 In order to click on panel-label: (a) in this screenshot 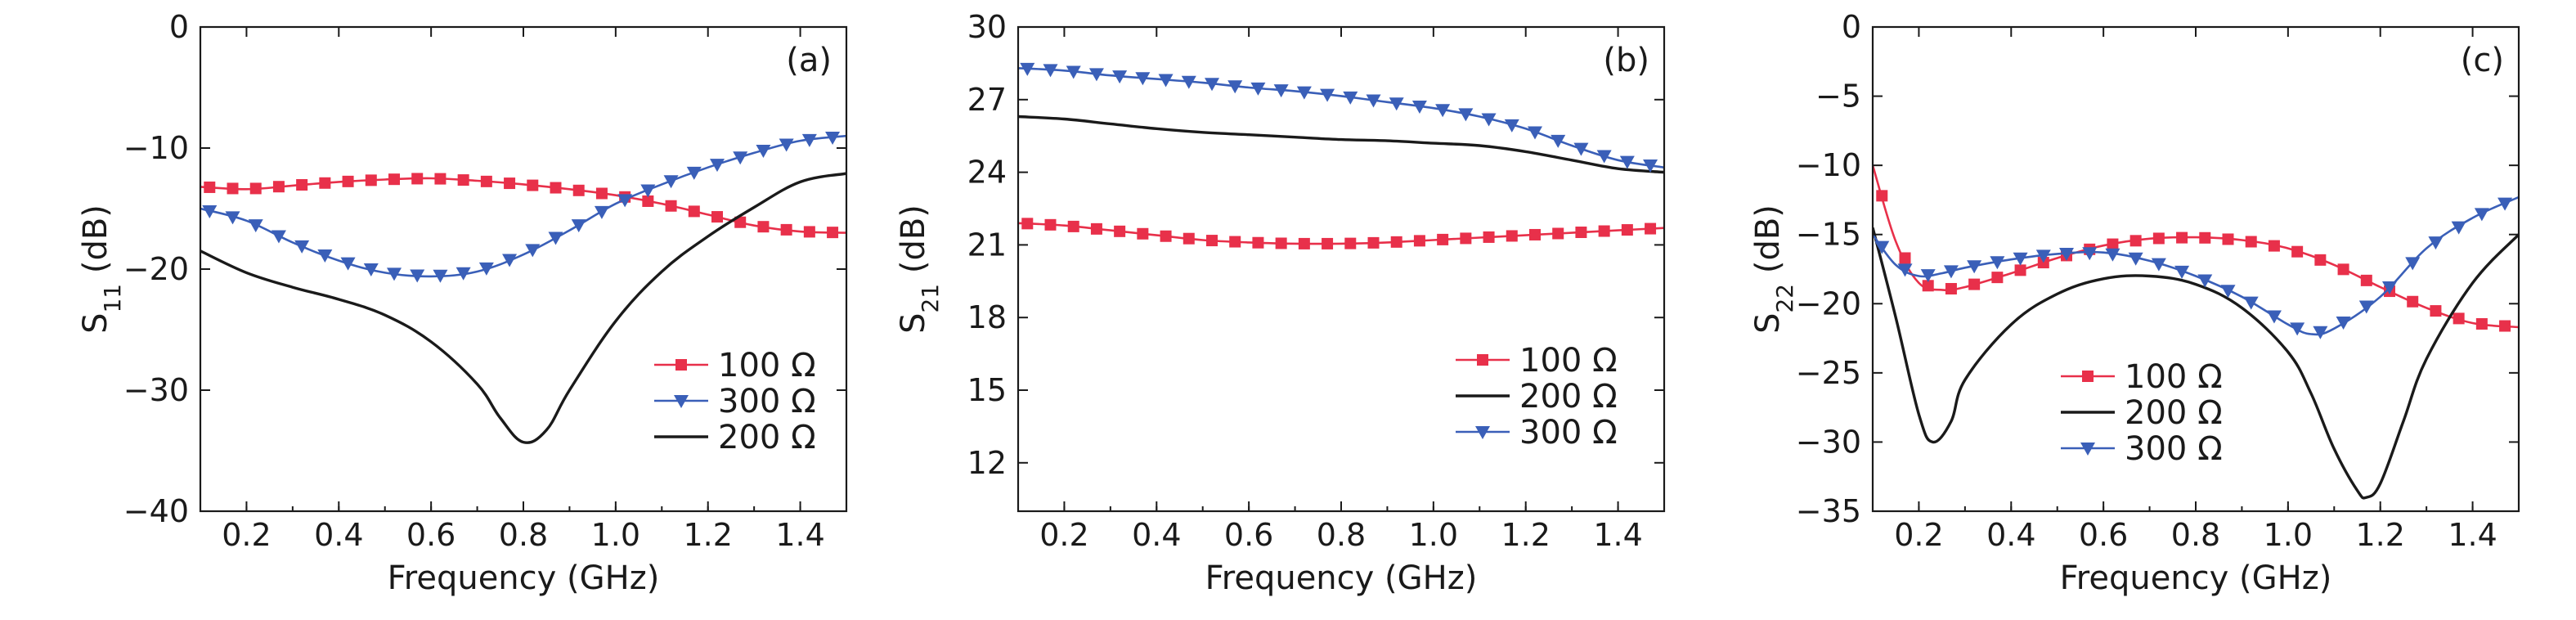, I will do `click(809, 60)`.